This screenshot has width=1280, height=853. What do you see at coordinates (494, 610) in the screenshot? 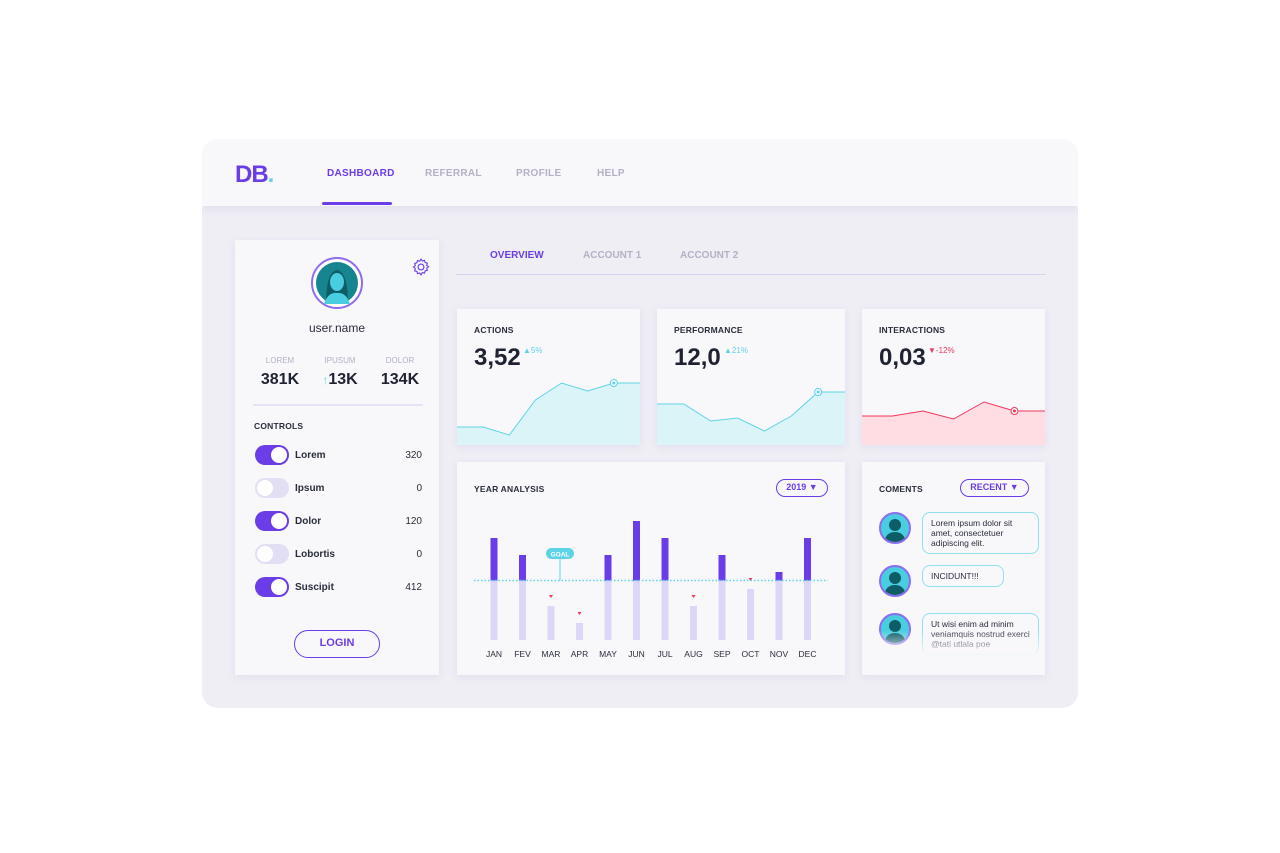
I see `bar-jan-base` at bounding box center [494, 610].